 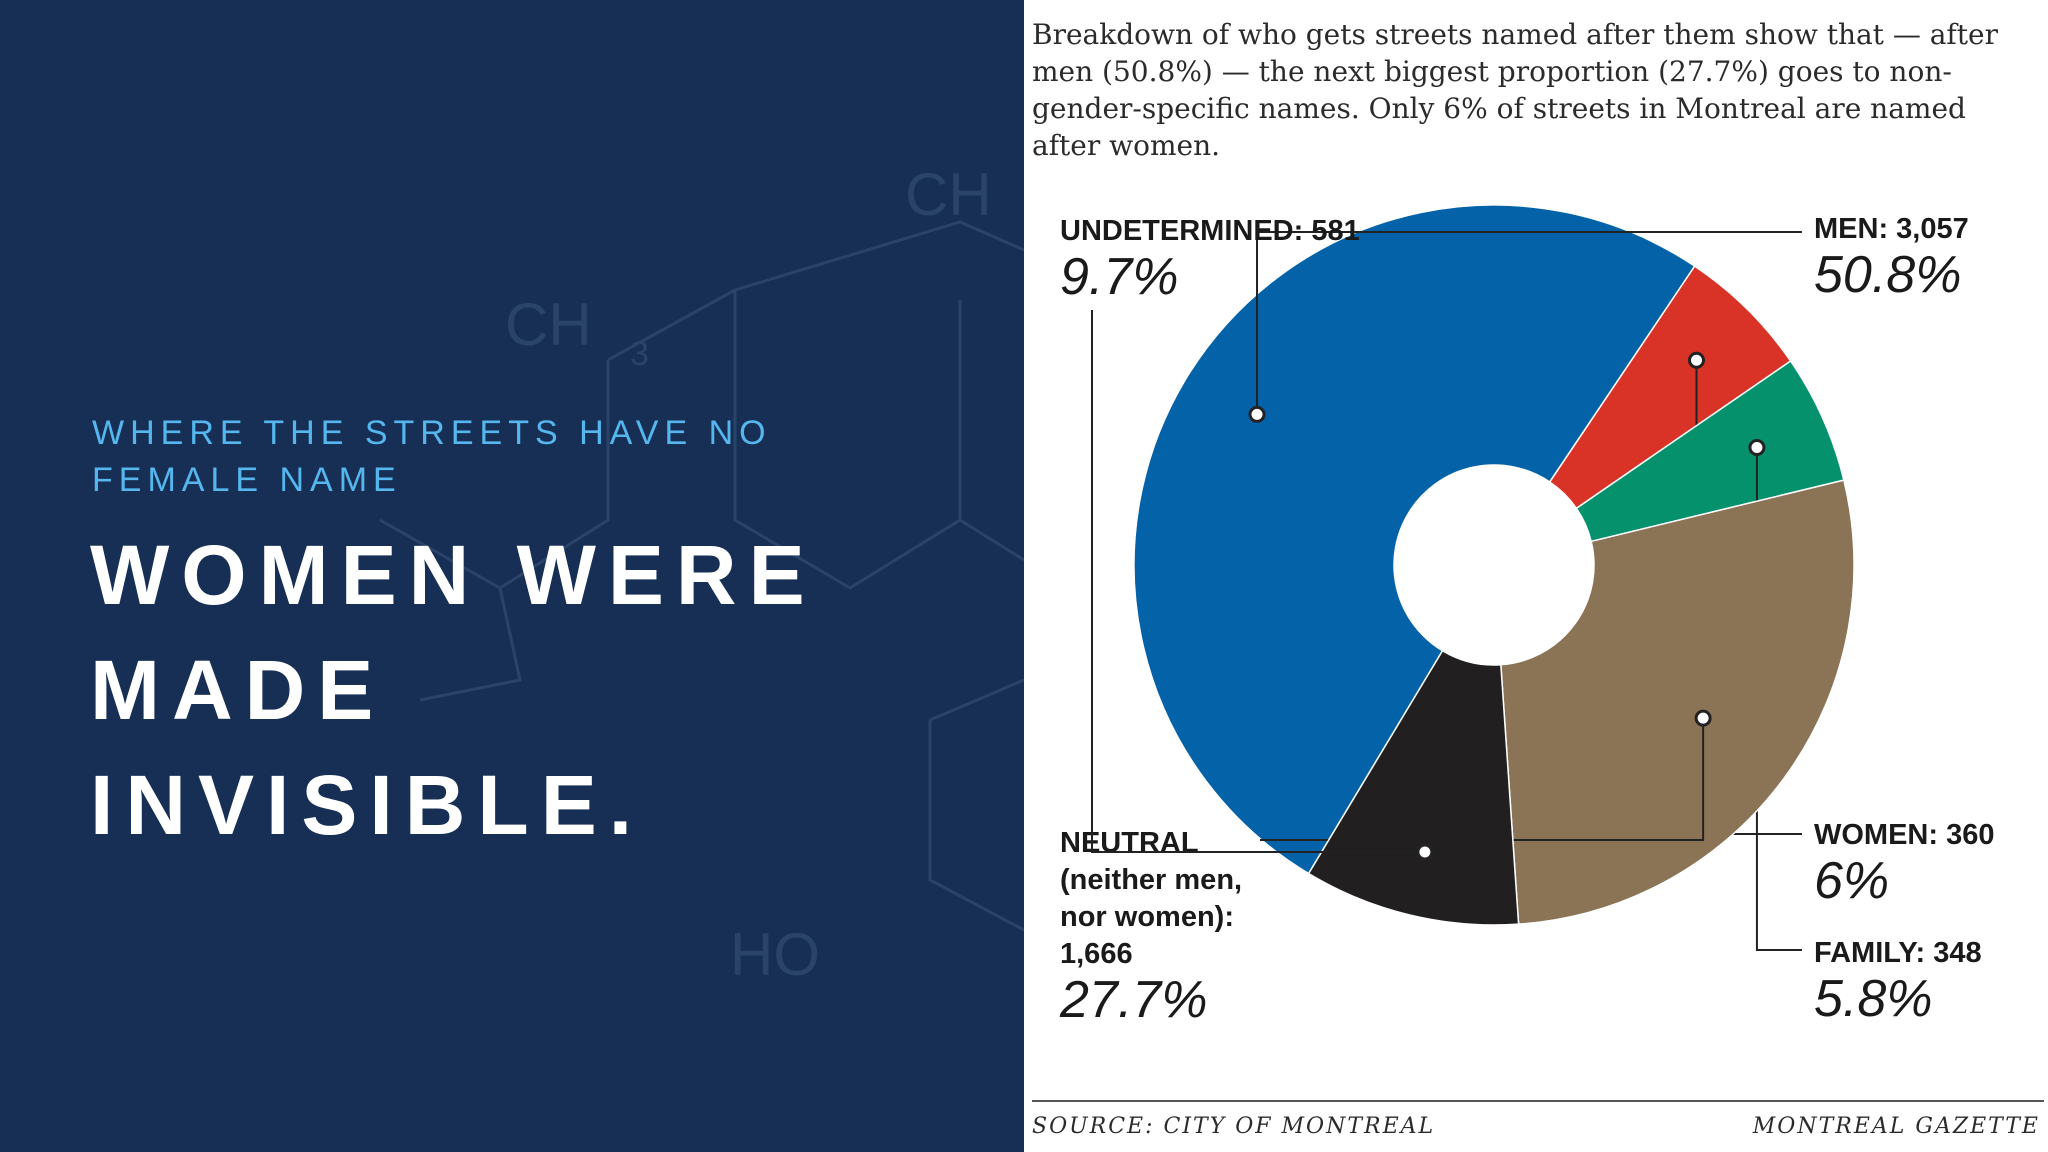 I want to click on slide-kicker: WHERE THE STREETS HAVE NO FEMALE NAME, so click(x=432, y=456).